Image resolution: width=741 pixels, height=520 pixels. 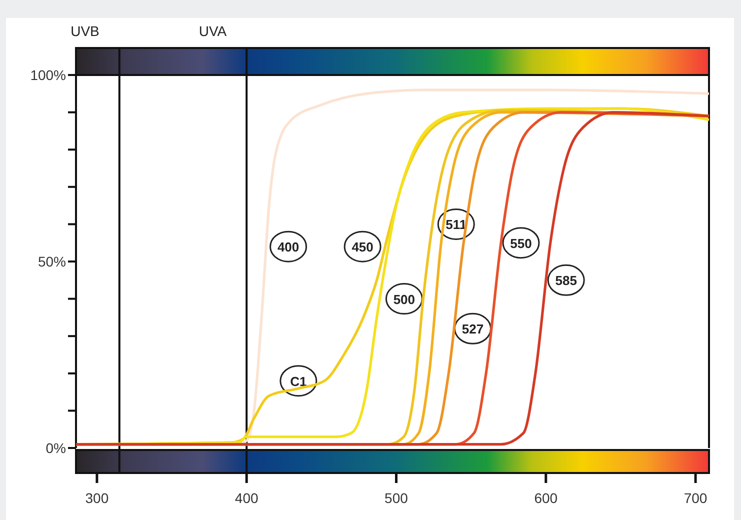 I want to click on x-tick-label: 400, so click(x=246, y=498).